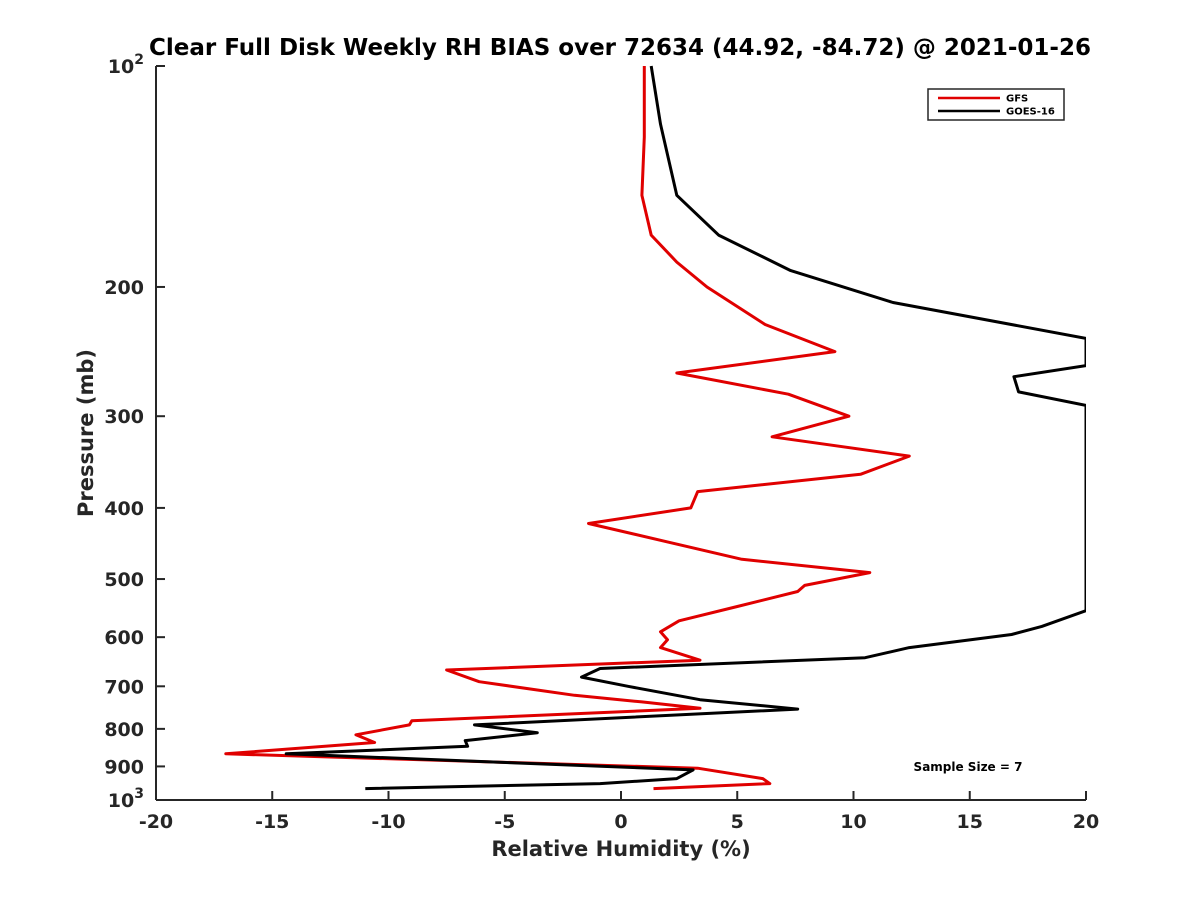 The height and width of the screenshot is (900, 1200). I want to click on y-tick-label: 400, so click(124, 509).